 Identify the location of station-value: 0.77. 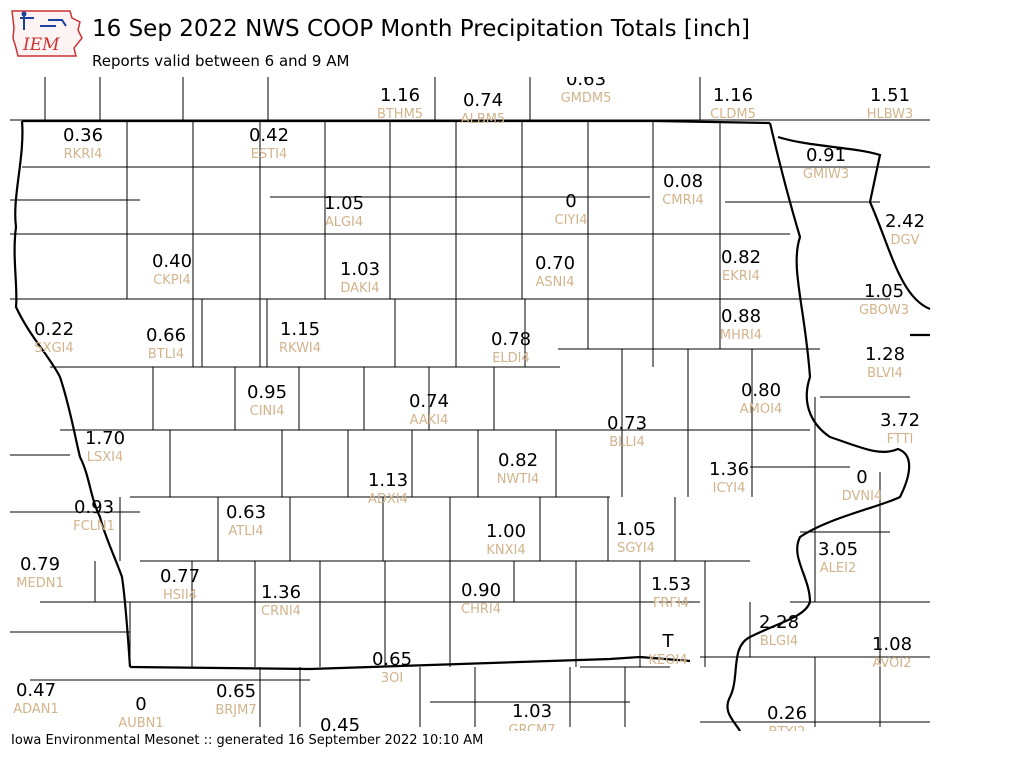
(180, 576).